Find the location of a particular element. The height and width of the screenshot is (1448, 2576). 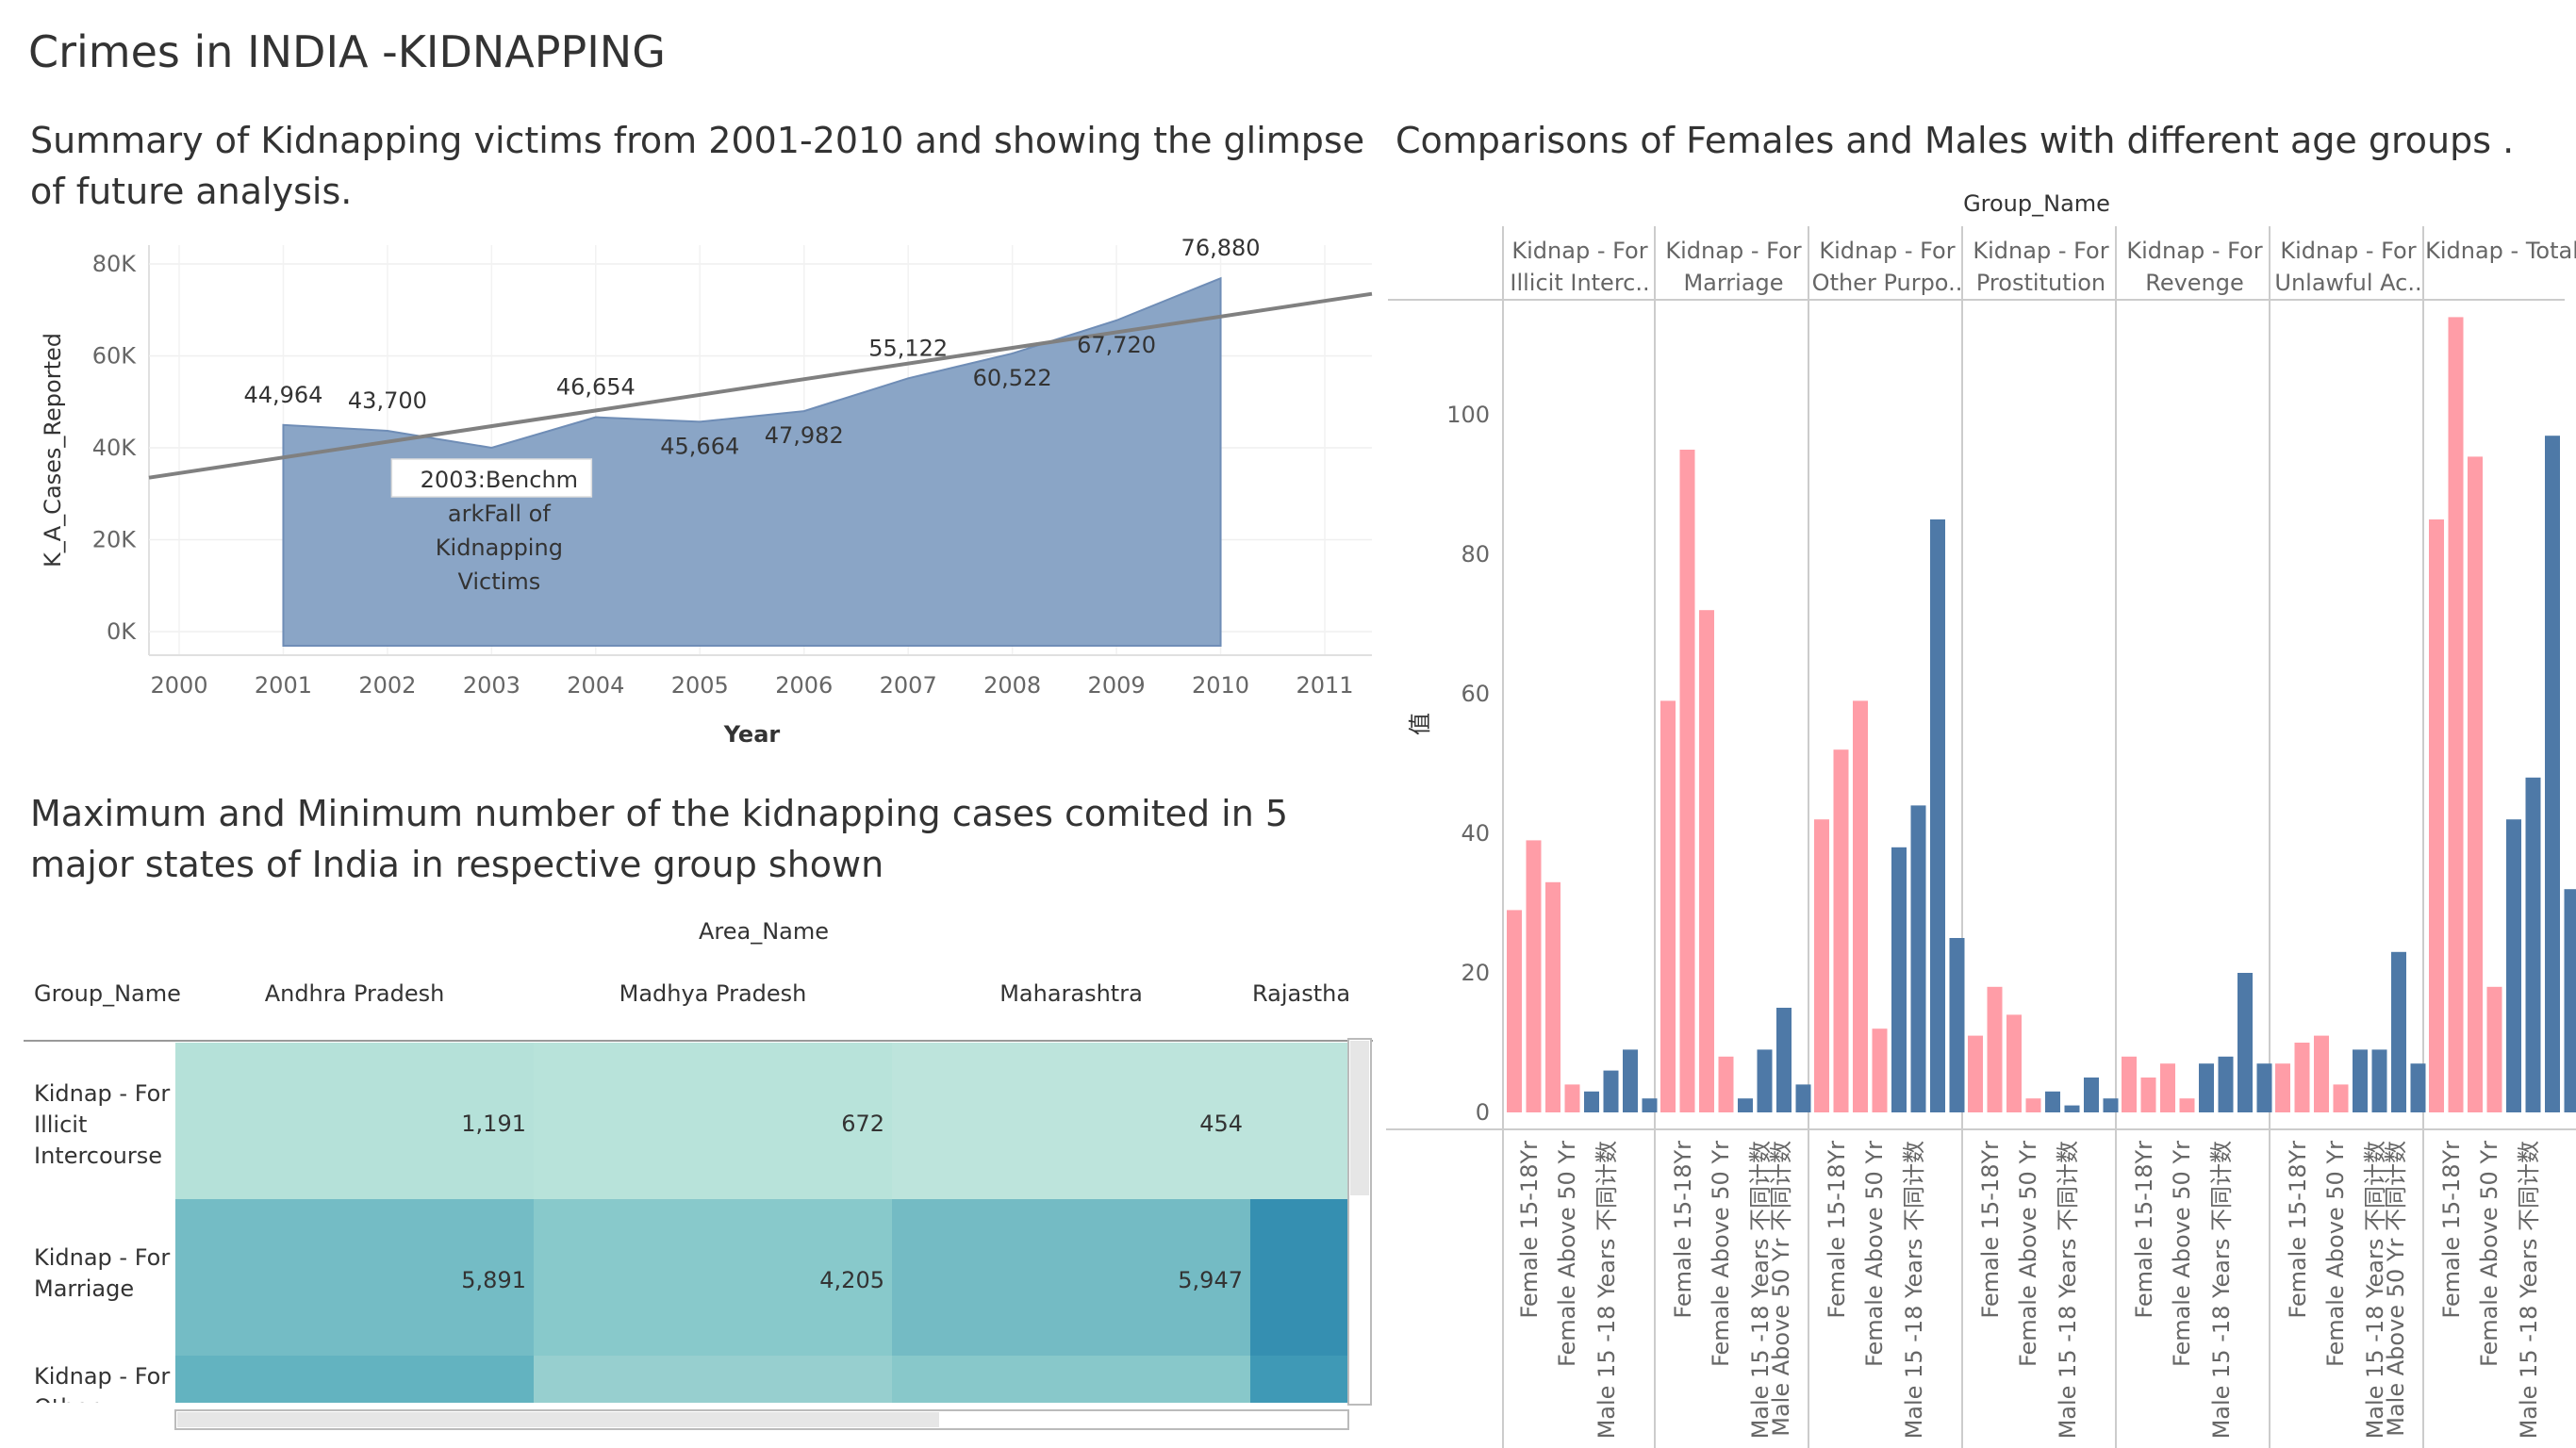

area-annotation-text: Kidnapping is located at coordinates (499, 548).